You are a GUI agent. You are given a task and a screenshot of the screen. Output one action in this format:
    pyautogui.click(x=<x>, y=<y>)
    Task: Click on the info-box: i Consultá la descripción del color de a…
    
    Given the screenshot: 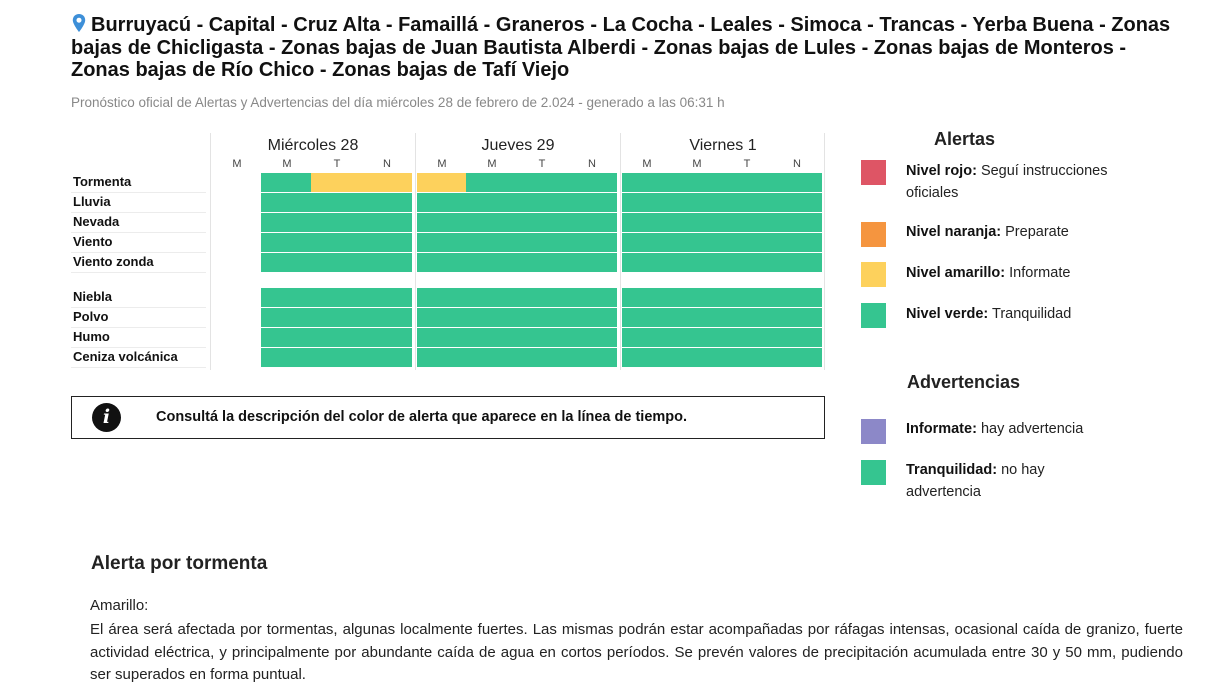 What is the action you would take?
    pyautogui.click(x=448, y=417)
    